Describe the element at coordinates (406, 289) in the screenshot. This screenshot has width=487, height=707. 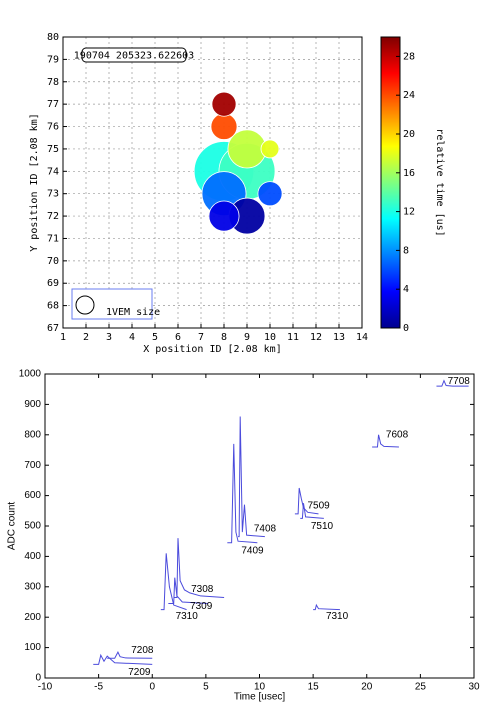
I see `colorbar-tick-label: 4` at that location.